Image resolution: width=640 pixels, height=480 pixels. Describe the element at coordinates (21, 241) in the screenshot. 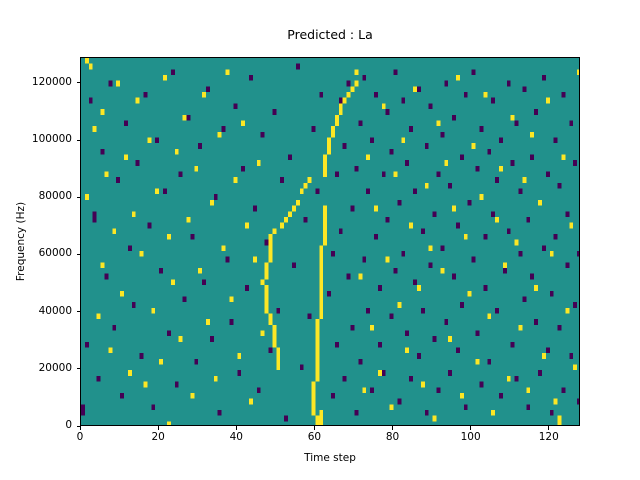

I see `y-axis-label: Frequency (Hz)` at that location.